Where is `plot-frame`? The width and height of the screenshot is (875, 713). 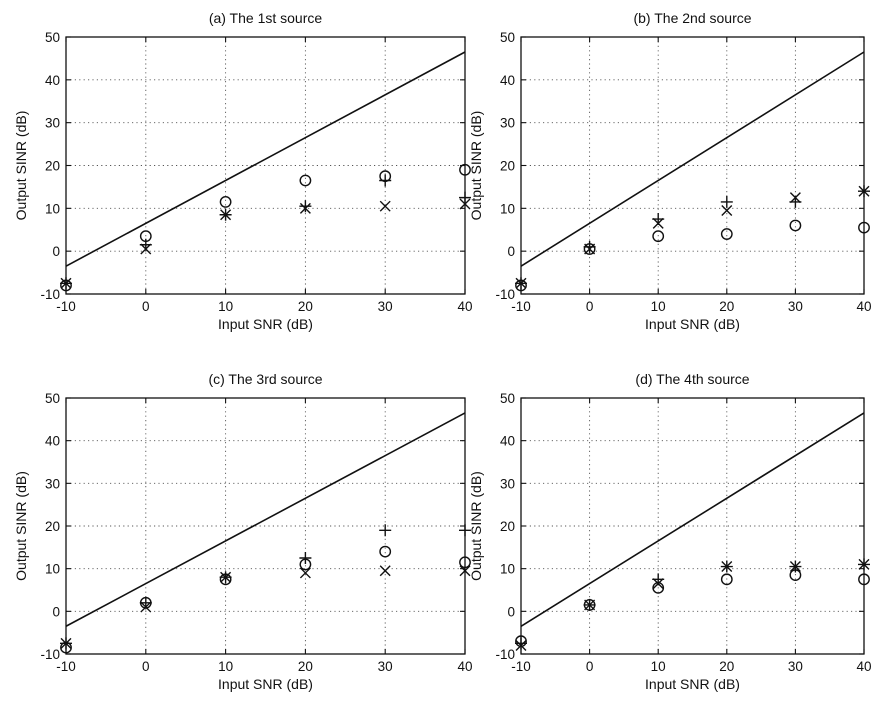 plot-frame is located at coordinates (692, 165).